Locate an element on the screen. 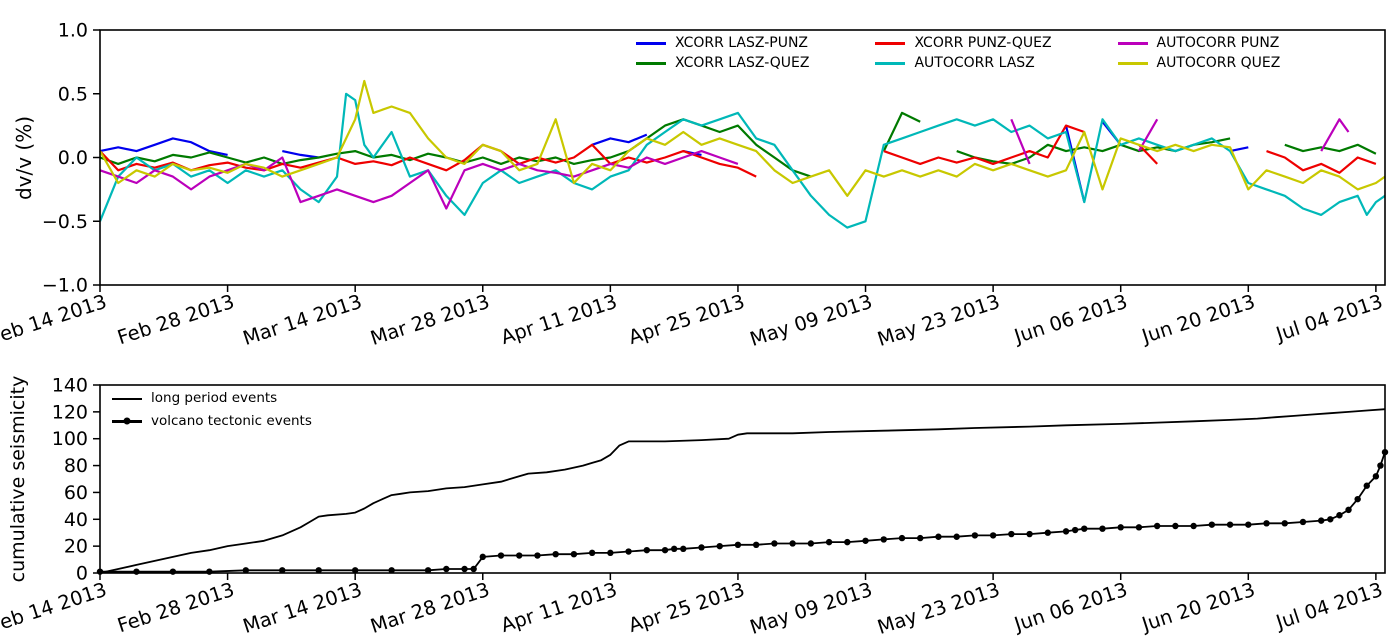  legend-item: AUTOCORR LASZ is located at coordinates (963, 63).